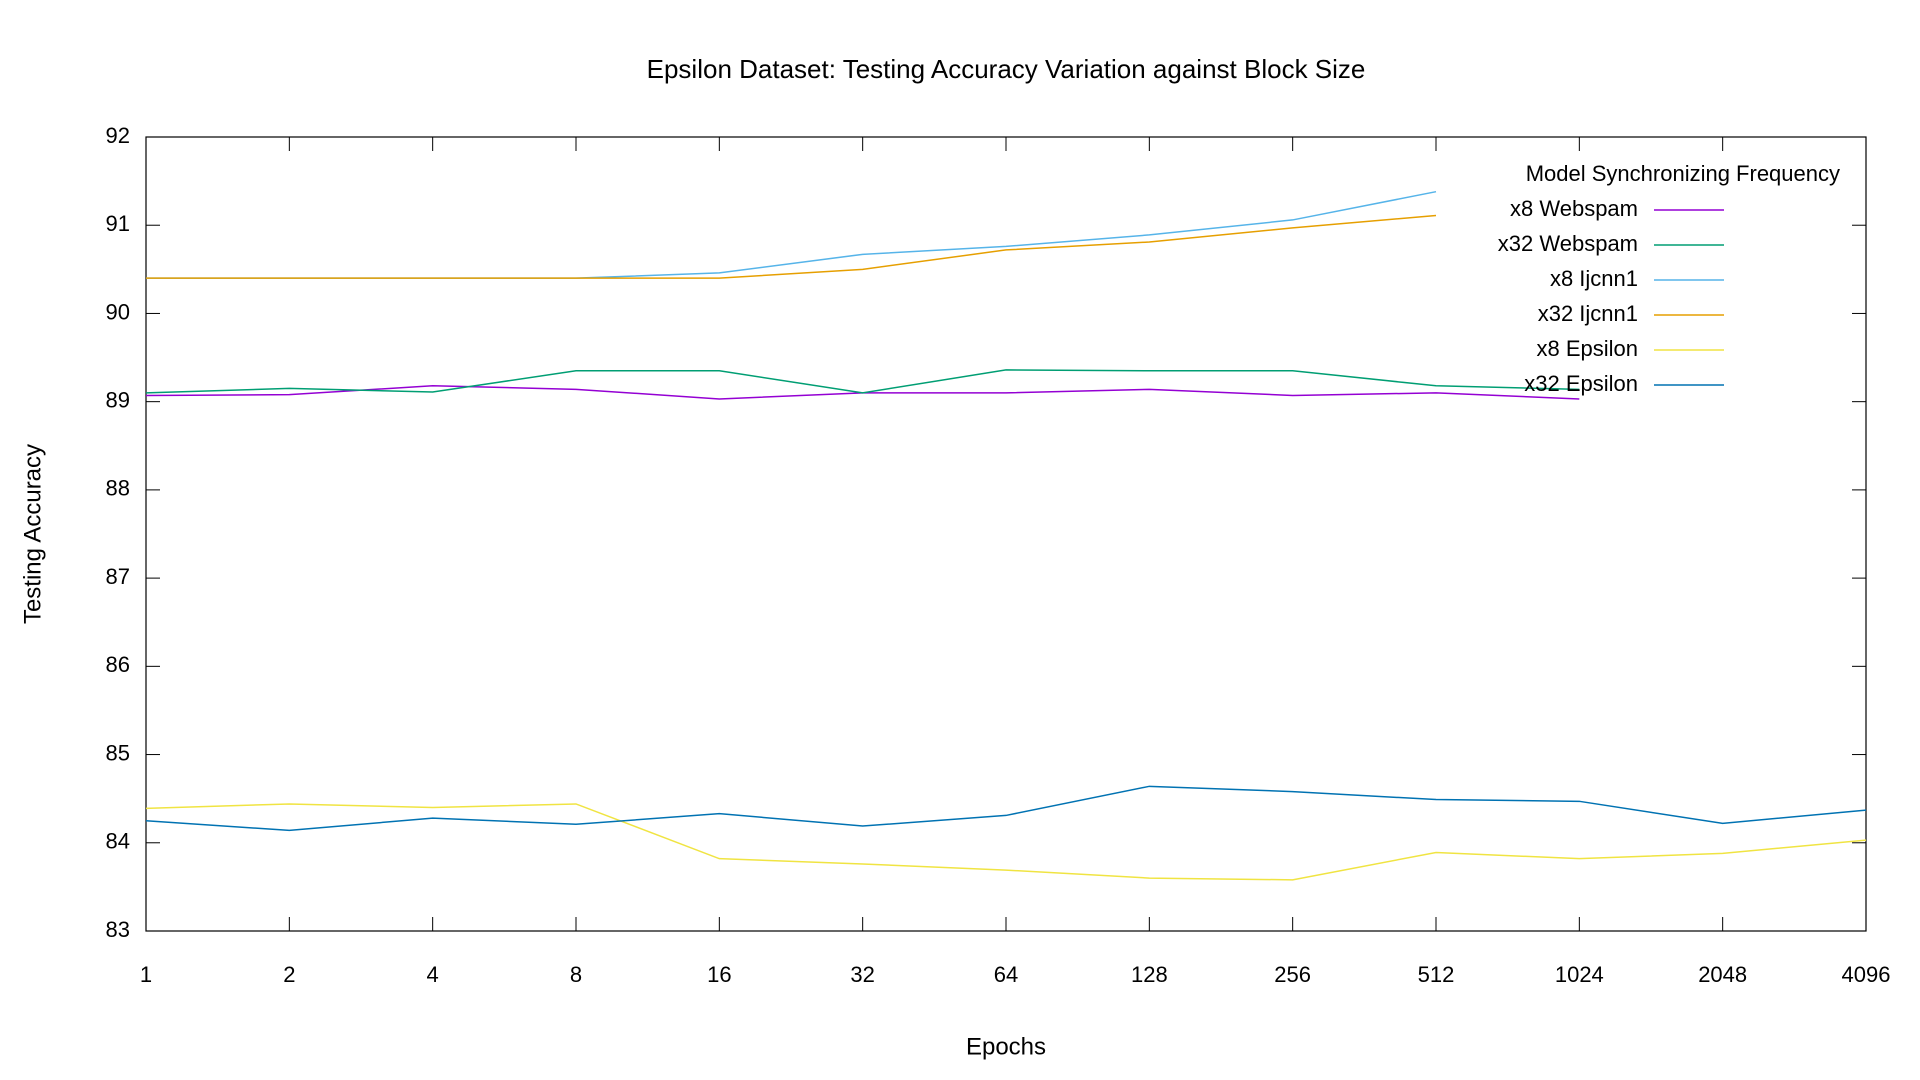  What do you see at coordinates (1568, 243) in the screenshot?
I see `legend-label: x32 Webspam` at bounding box center [1568, 243].